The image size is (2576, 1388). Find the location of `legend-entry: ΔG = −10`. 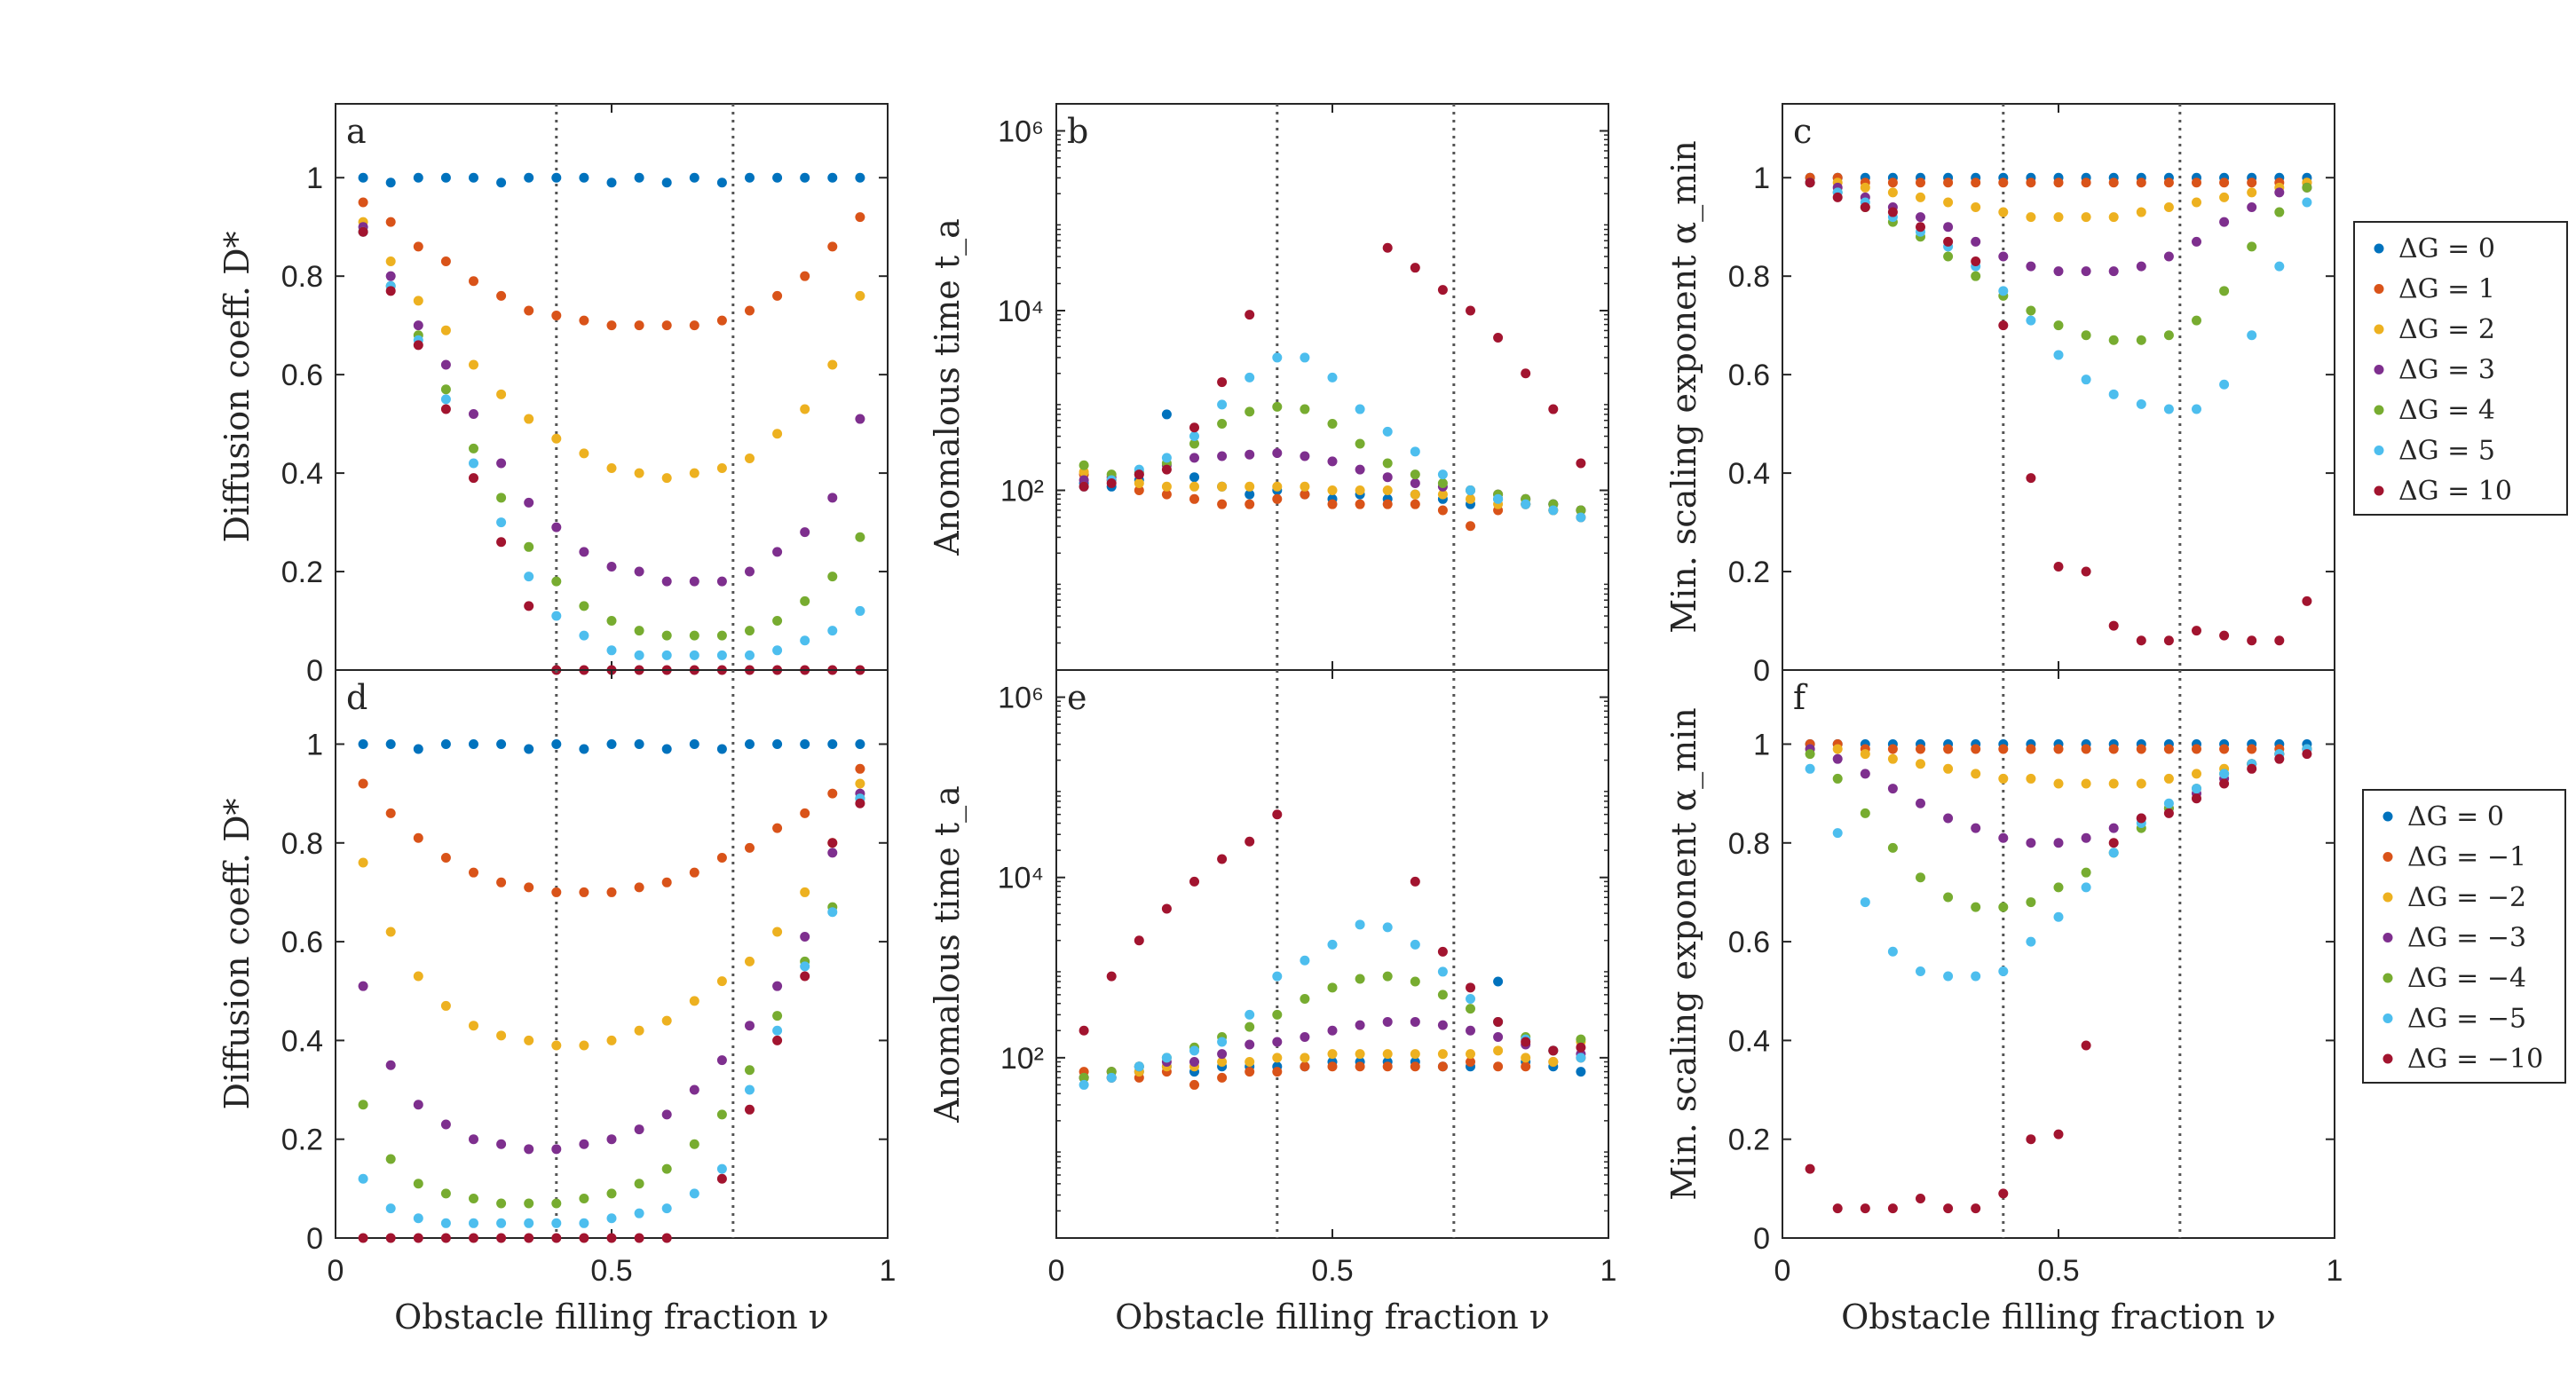

legend-entry: ΔG = −10 is located at coordinates (2462, 1059).